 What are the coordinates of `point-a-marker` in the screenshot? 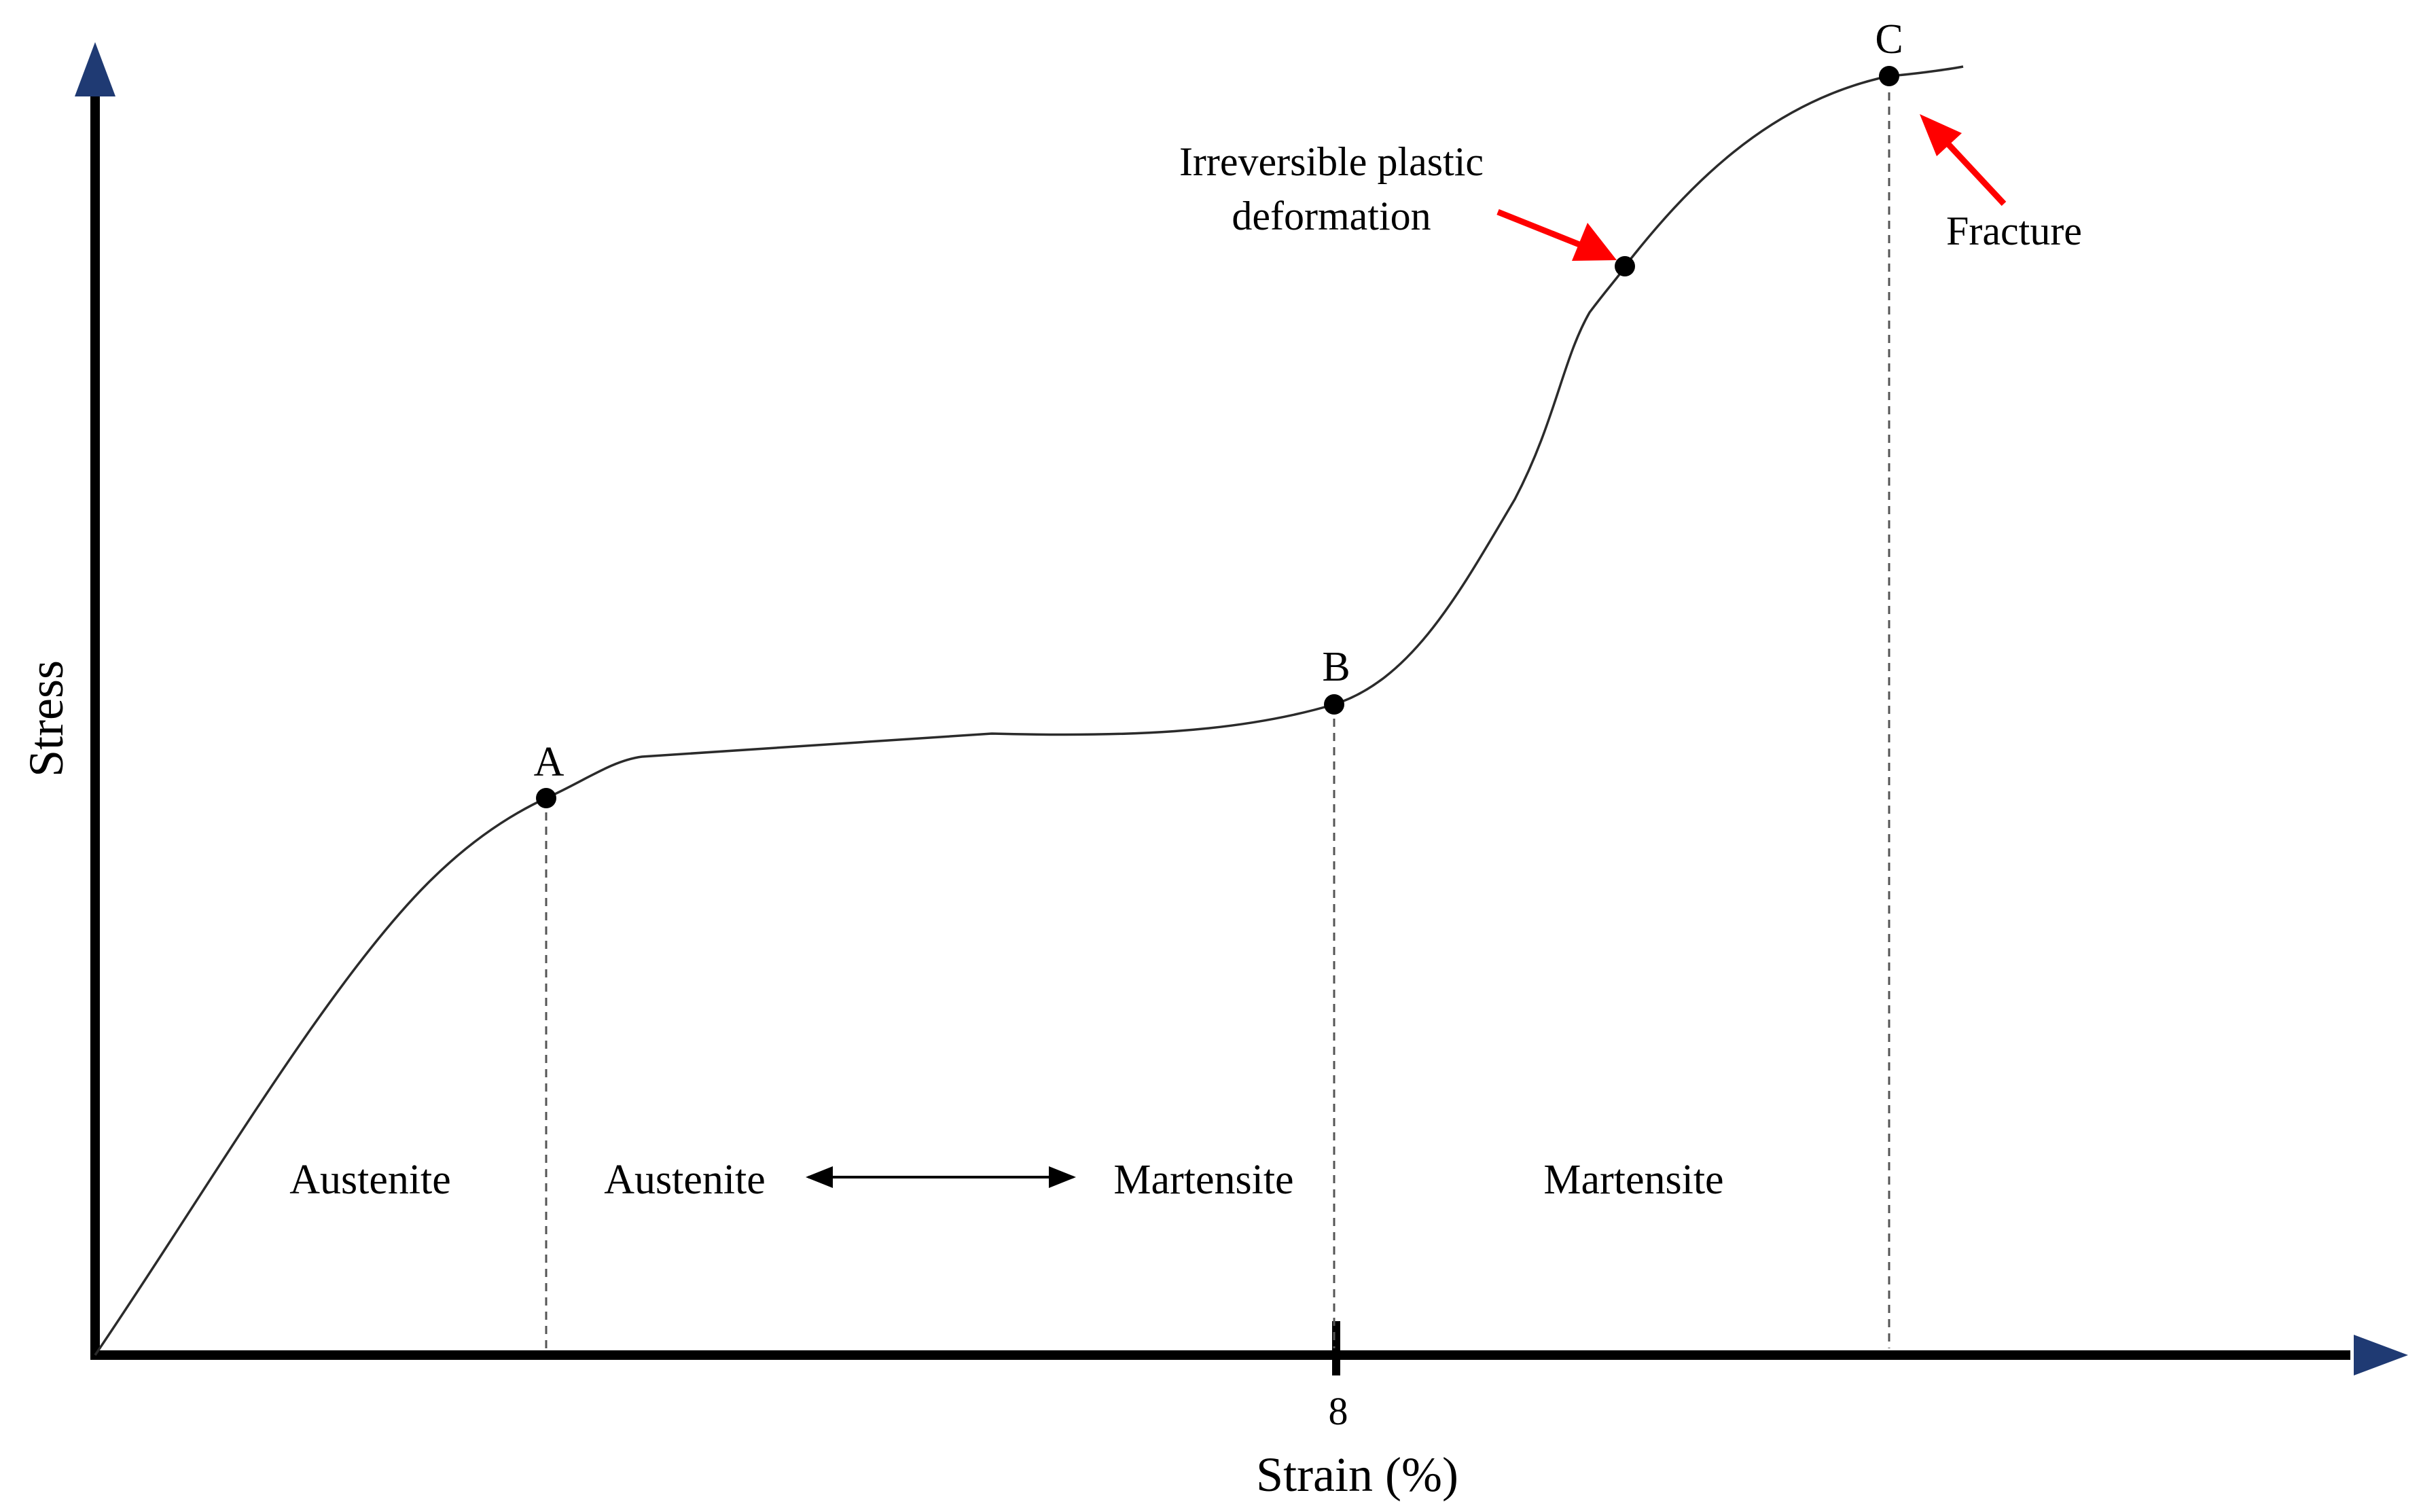 It's located at (546, 798).